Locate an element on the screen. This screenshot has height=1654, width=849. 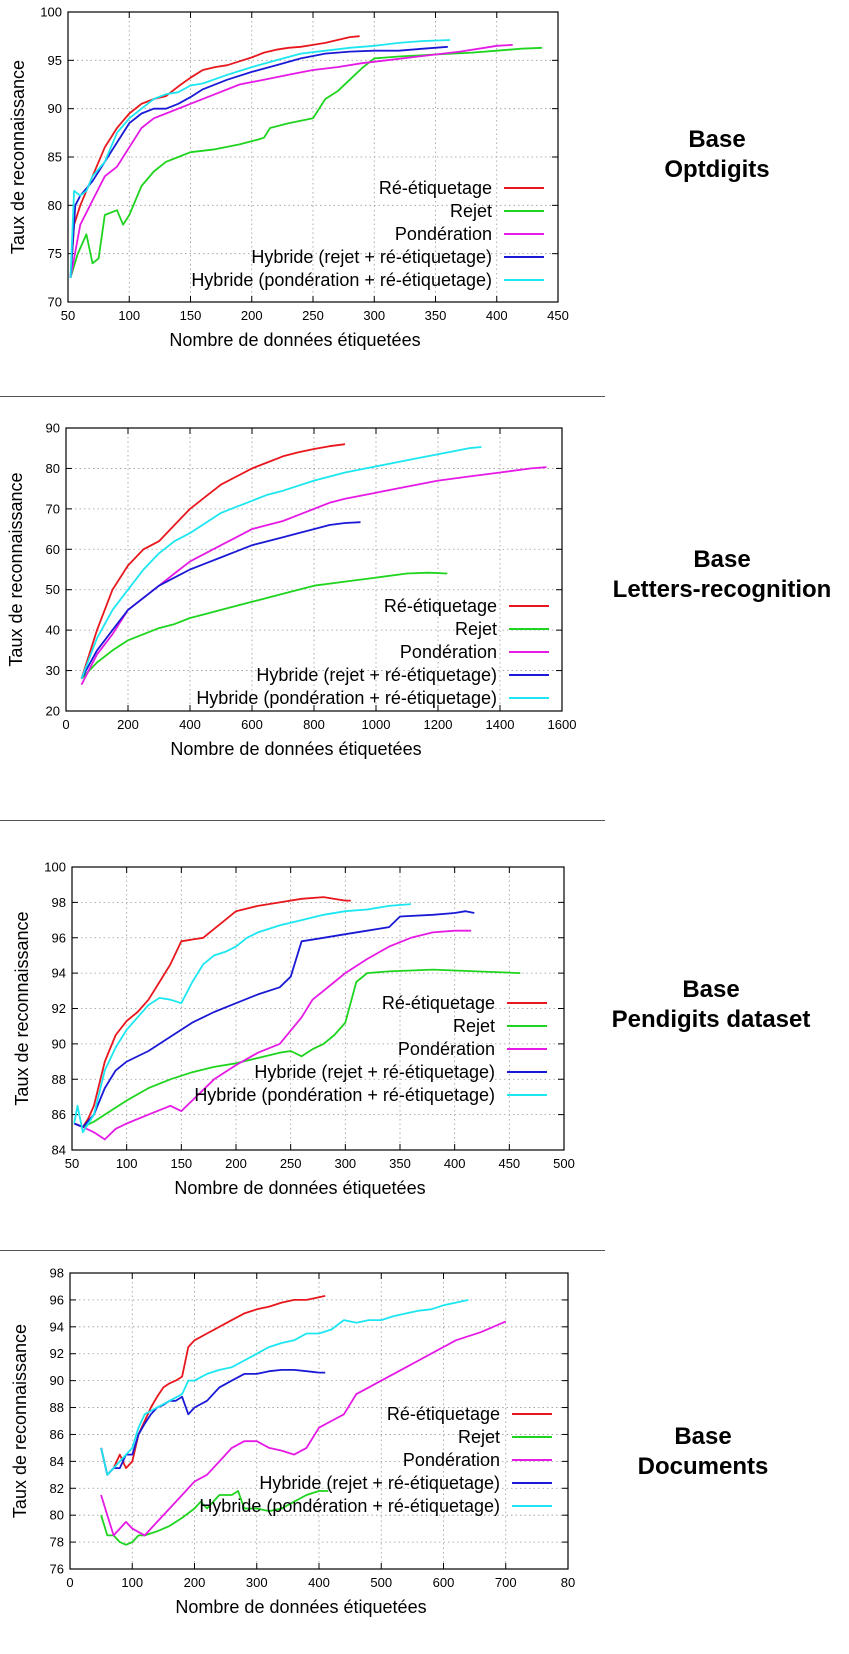
y-tick-label: 40 is located at coordinates (53, 630).